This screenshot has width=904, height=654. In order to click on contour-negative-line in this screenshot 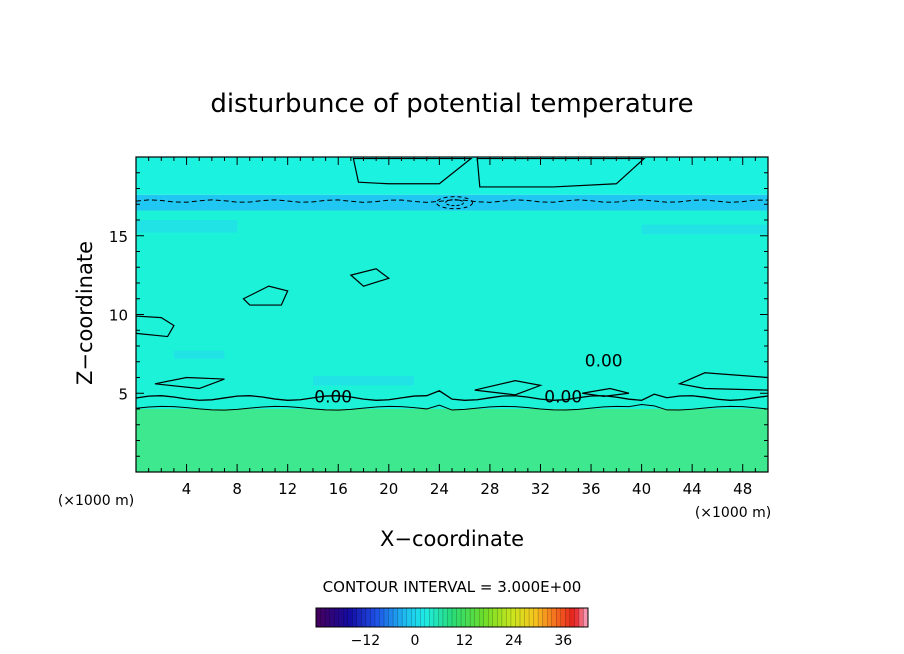, I will do `click(452, 201)`.